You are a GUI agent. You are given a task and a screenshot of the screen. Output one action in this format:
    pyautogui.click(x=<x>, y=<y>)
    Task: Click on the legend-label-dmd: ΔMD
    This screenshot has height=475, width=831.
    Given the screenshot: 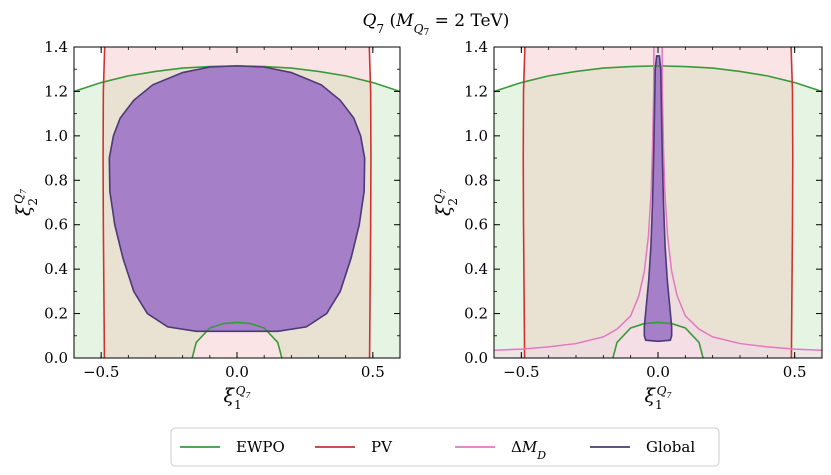 What is the action you would take?
    pyautogui.click(x=528, y=450)
    